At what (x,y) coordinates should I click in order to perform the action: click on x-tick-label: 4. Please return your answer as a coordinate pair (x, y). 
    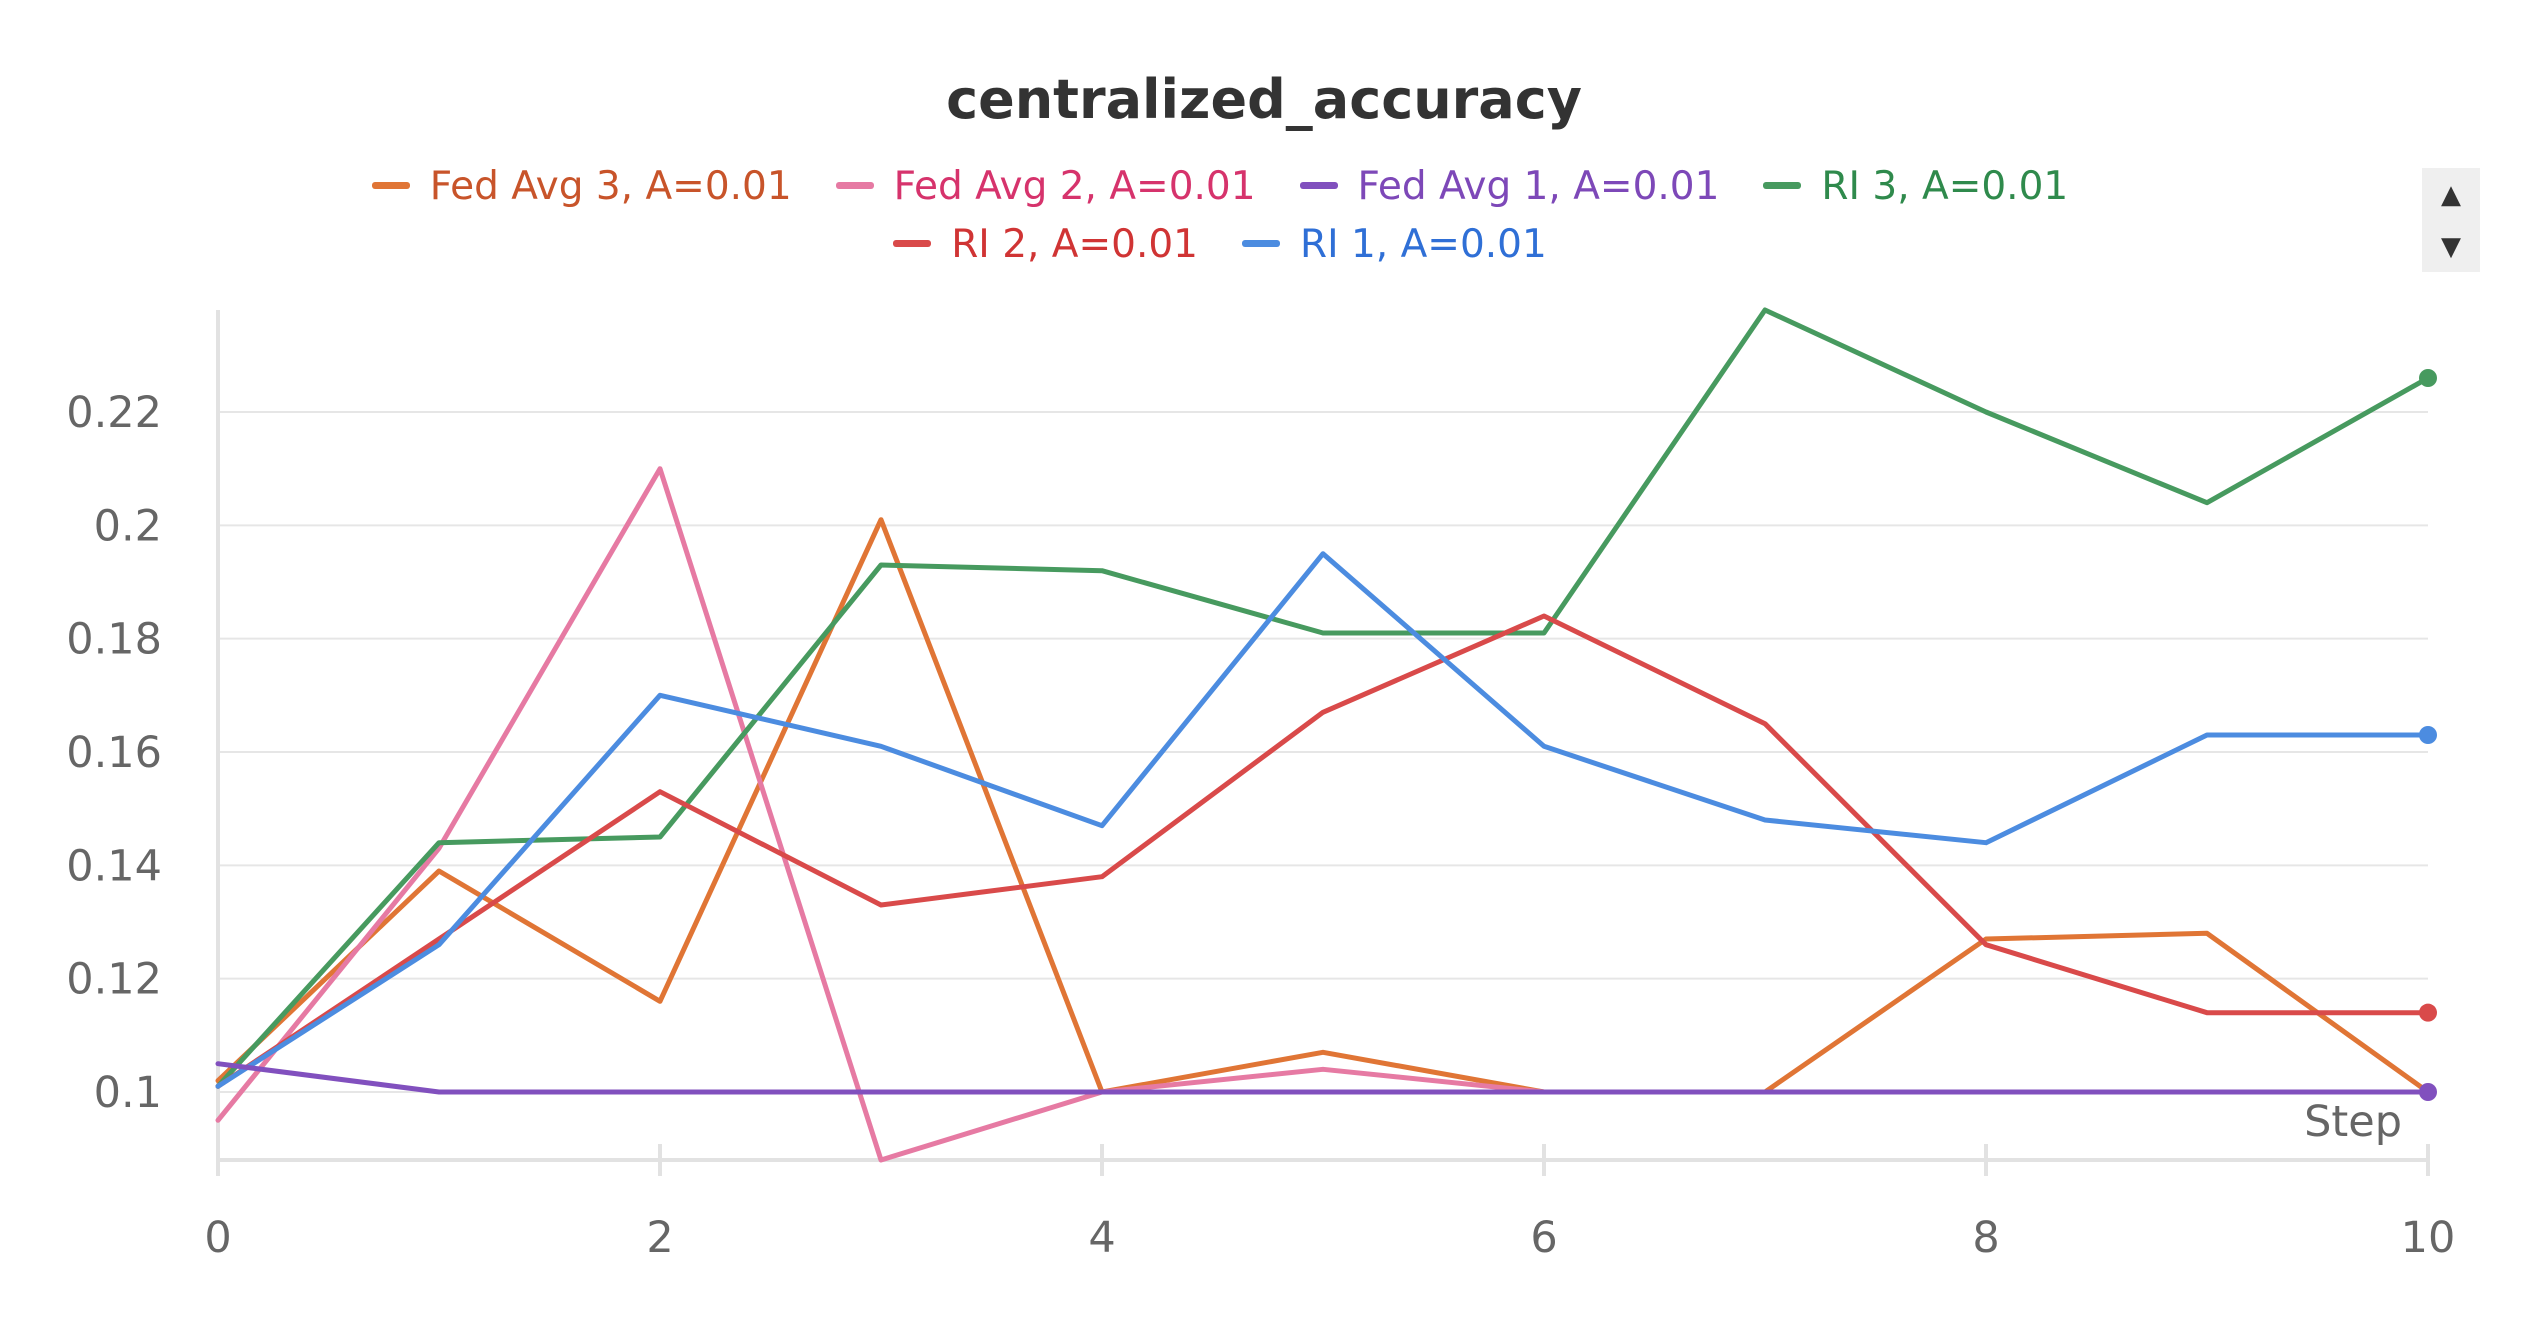
    Looking at the image, I should click on (1101, 1238).